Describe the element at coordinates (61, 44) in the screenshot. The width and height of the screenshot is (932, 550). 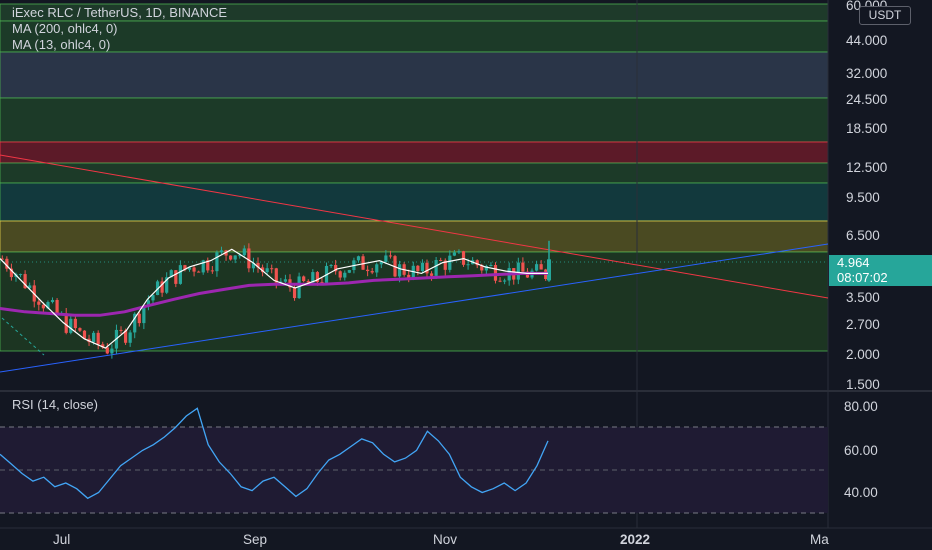
I see `ma13-legend: MA (13, ohlc4, 0)` at that location.